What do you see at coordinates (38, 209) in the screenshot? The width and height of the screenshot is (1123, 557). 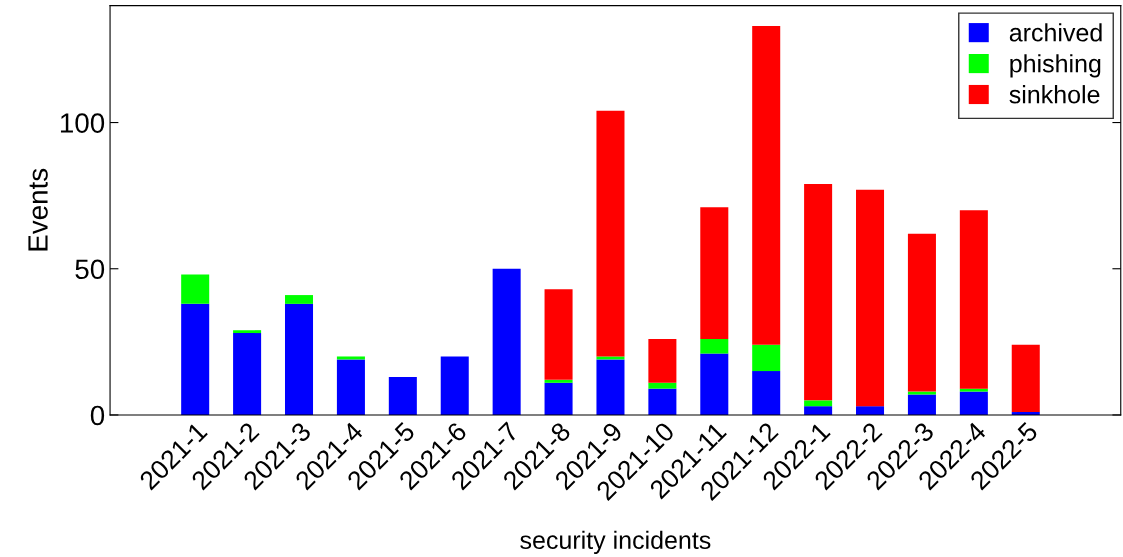 I see `y-axis-title: Events` at bounding box center [38, 209].